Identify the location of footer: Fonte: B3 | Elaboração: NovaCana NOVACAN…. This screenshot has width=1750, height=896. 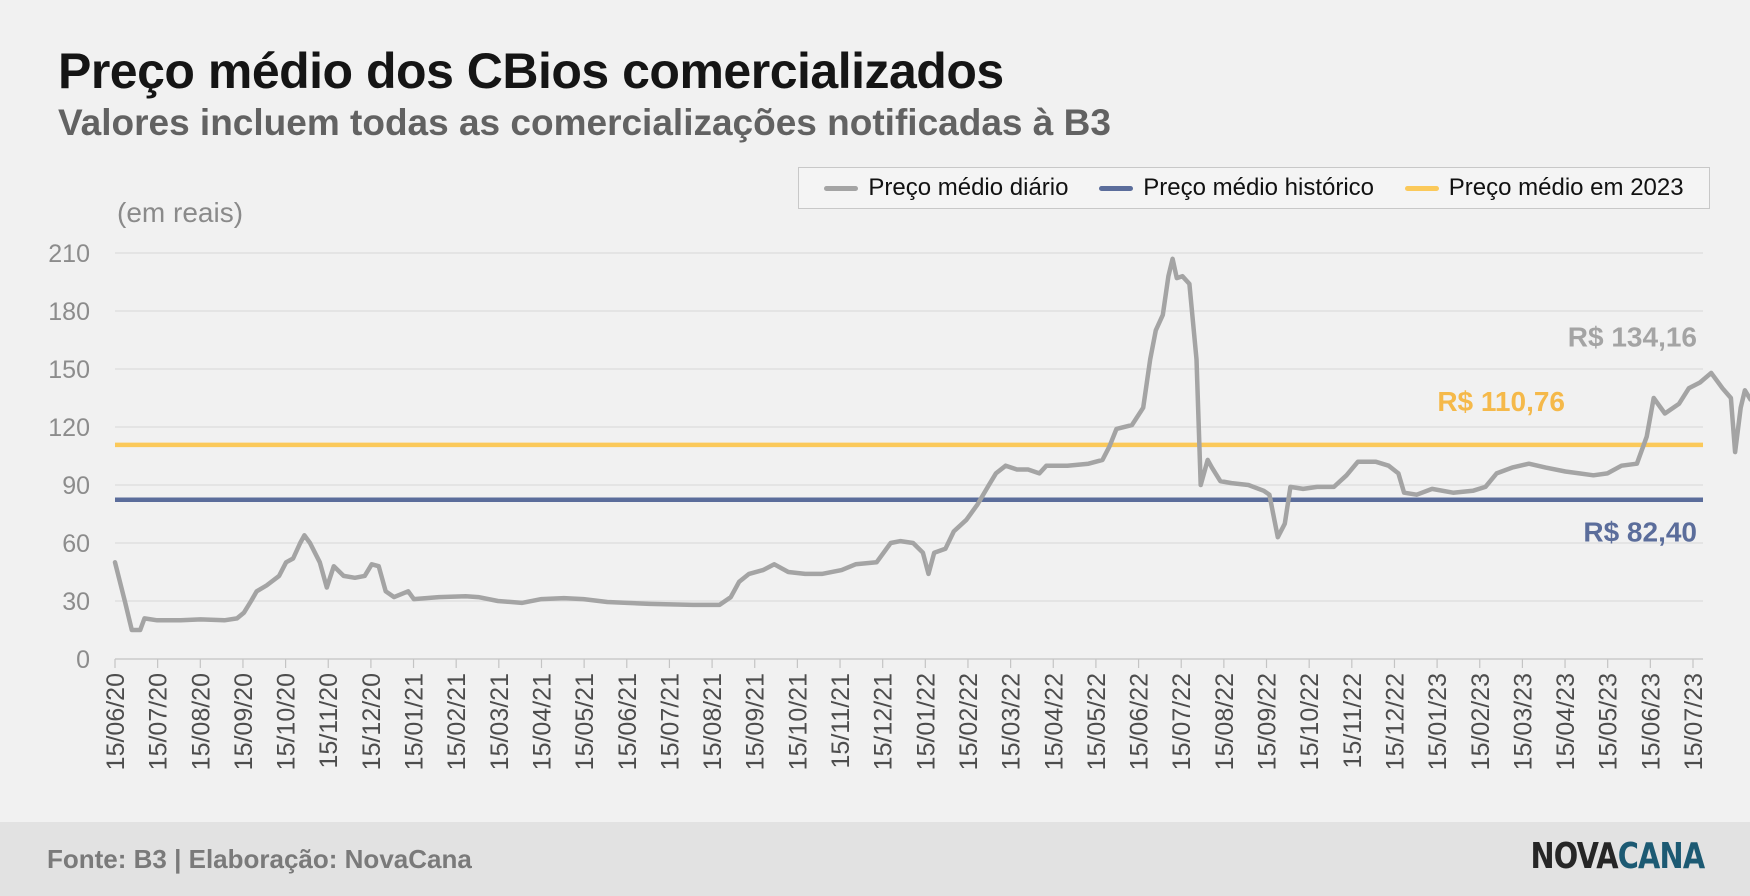
(875, 859).